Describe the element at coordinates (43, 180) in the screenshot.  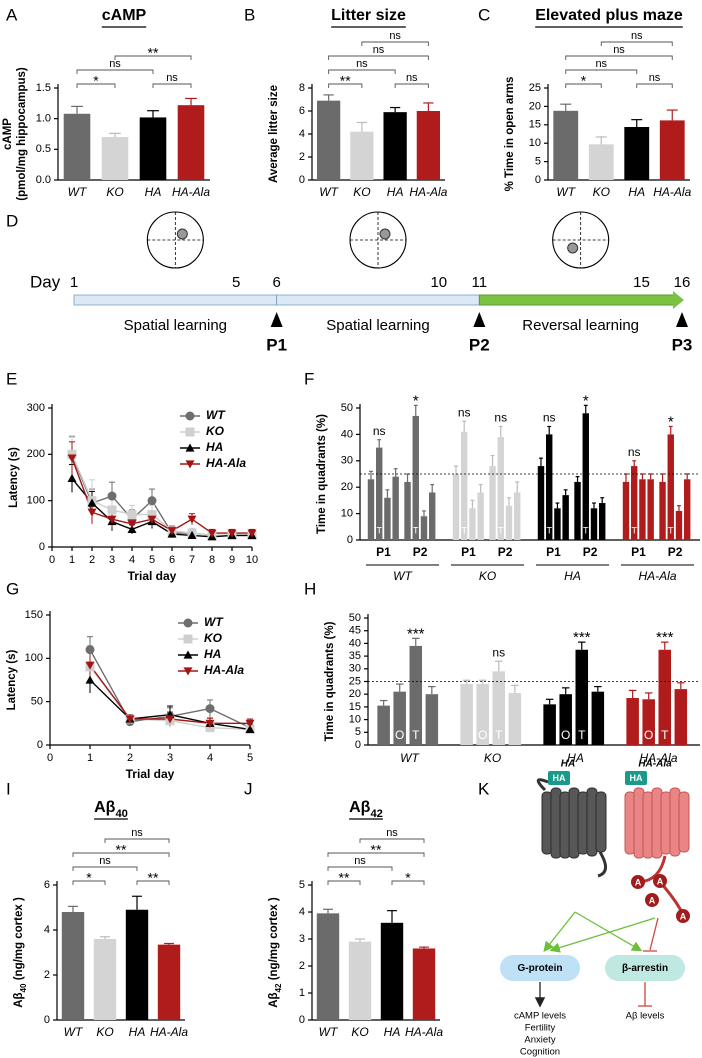
I see `y-tick-label: 0.0` at that location.